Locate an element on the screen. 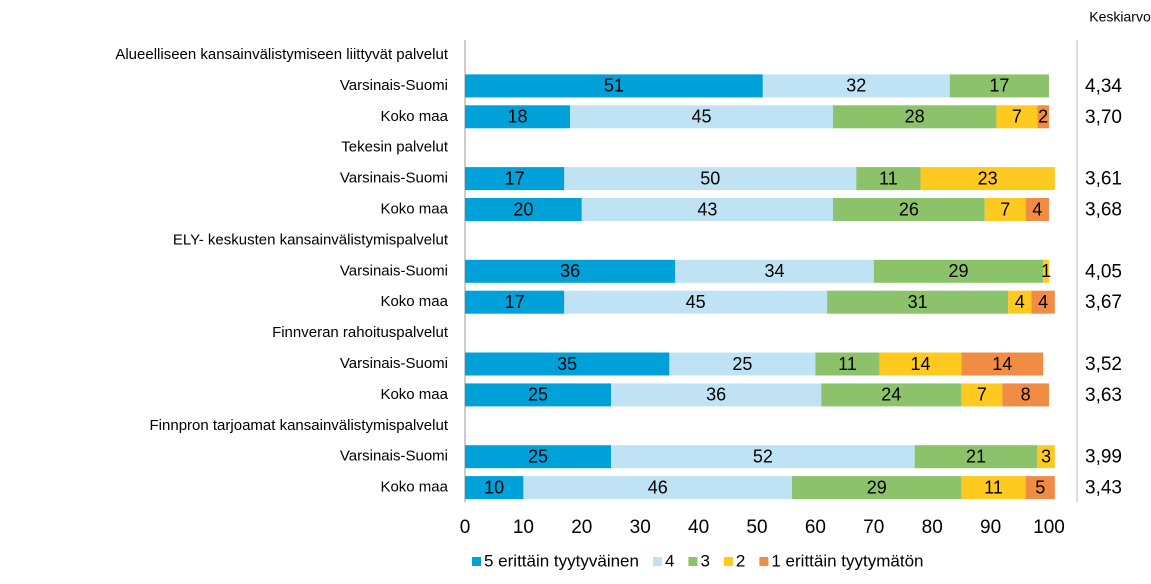  legend-label: 5 erittäin tyytyväinen is located at coordinates (561, 560).